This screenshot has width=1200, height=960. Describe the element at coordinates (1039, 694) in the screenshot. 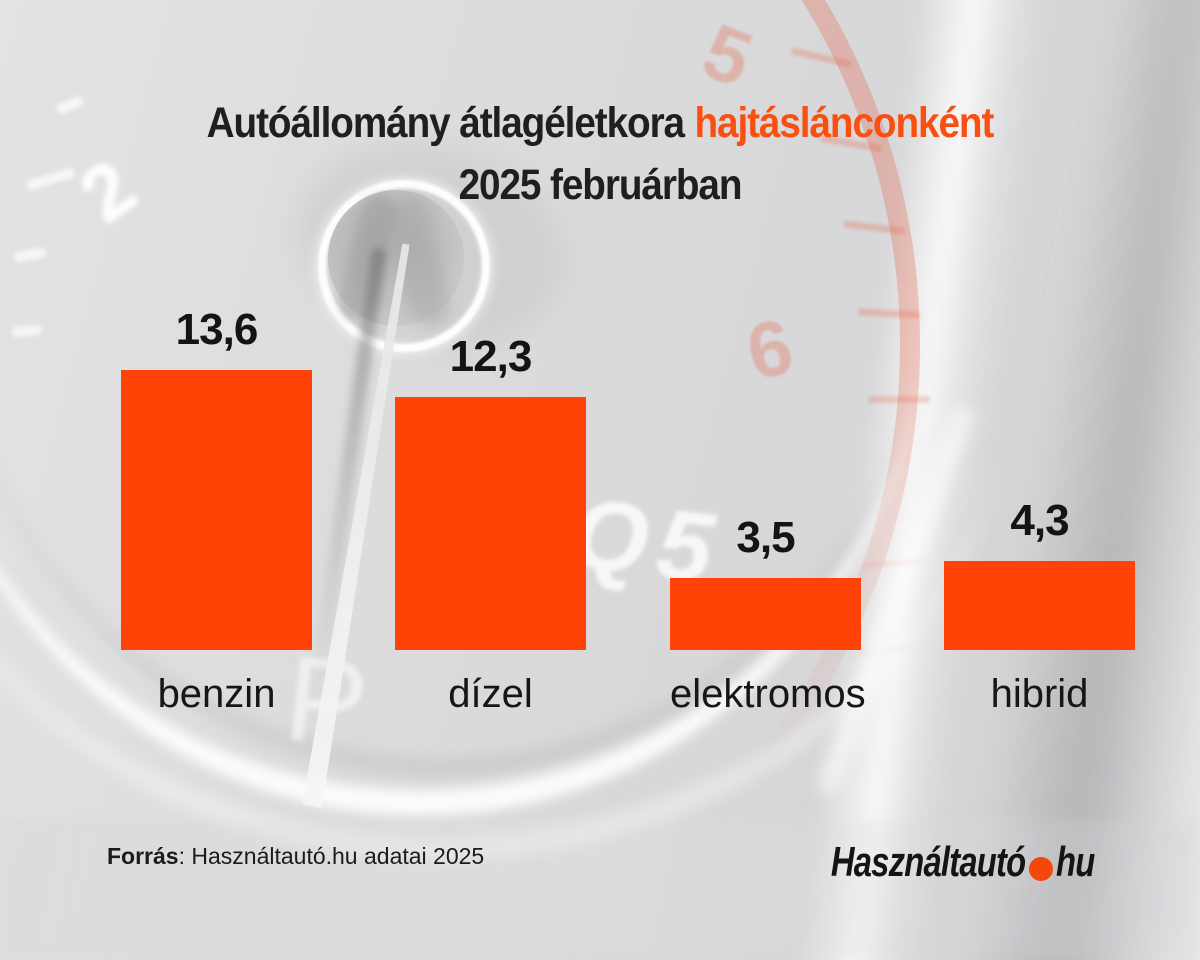

I see `category-label-hibrid: hibrid` at that location.